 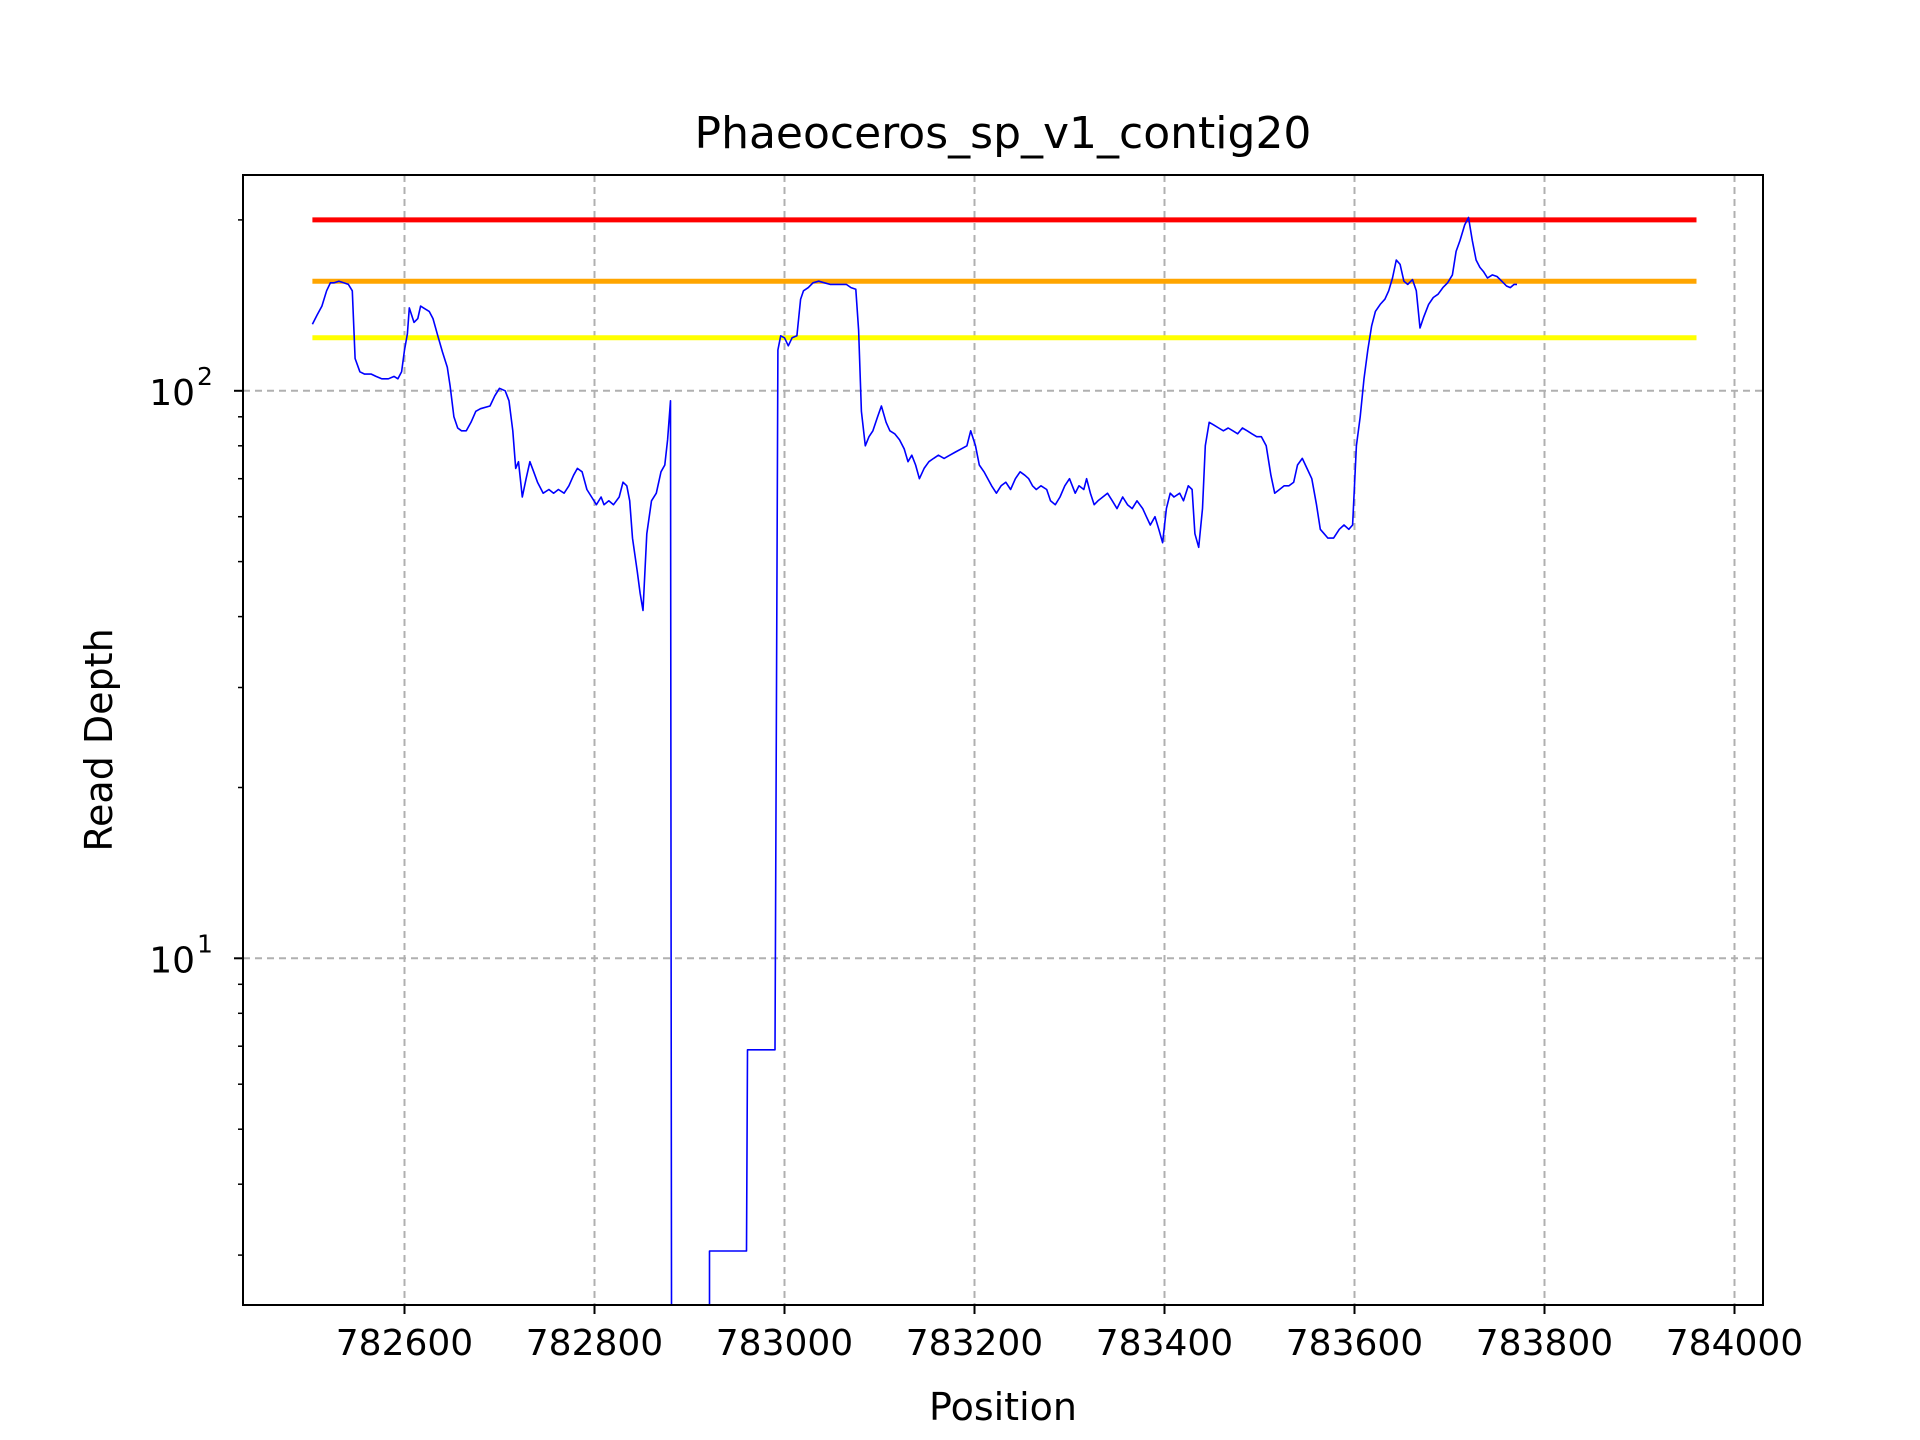 What do you see at coordinates (1544, 1343) in the screenshot?
I see `x-tick-label: 783800` at bounding box center [1544, 1343].